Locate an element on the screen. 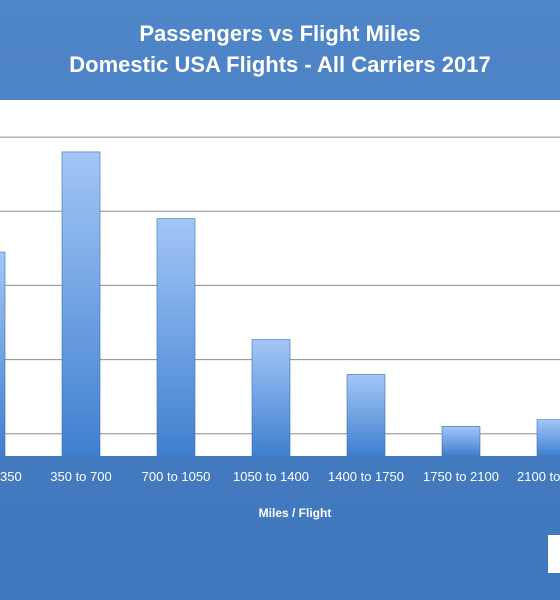 The height and width of the screenshot is (600, 560). x-tick-label-4: 1400 to 1750 is located at coordinates (366, 476).